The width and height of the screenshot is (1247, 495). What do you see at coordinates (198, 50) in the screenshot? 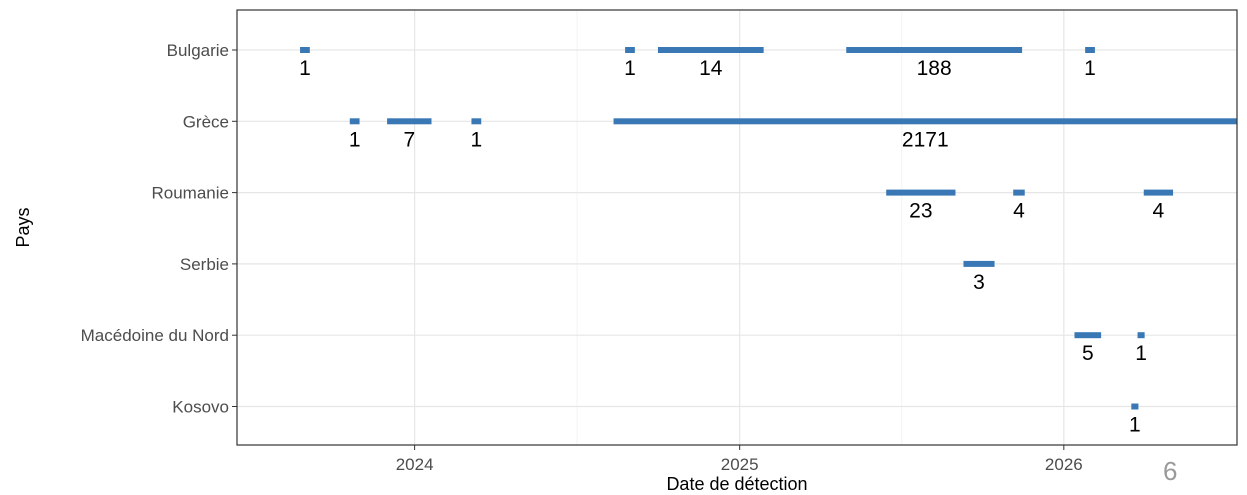
I see `y-tick-label: Bulgarie` at bounding box center [198, 50].